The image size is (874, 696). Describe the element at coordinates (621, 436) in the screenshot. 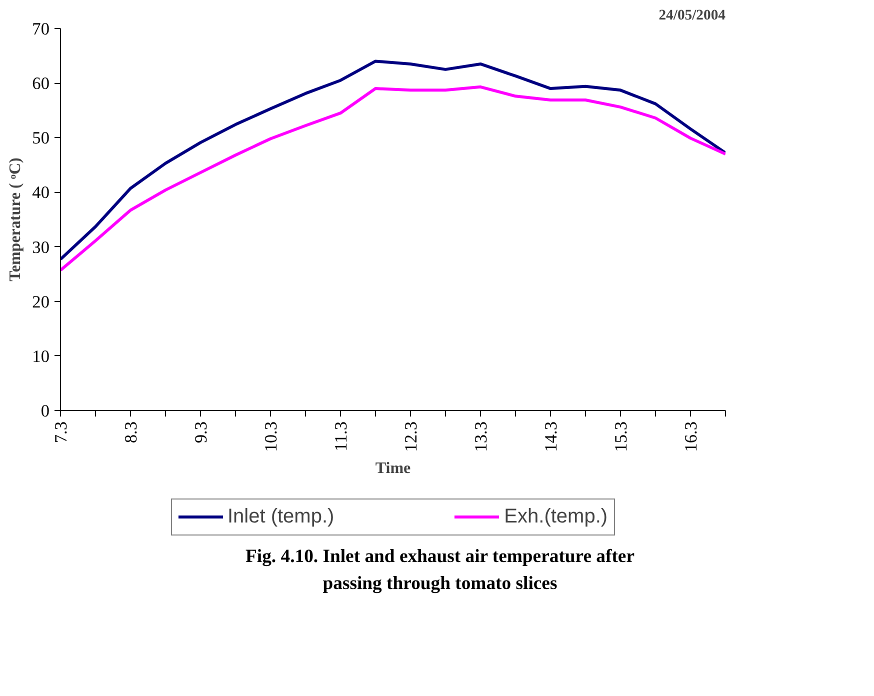

I see `x-tick-label: 15.3` at that location.